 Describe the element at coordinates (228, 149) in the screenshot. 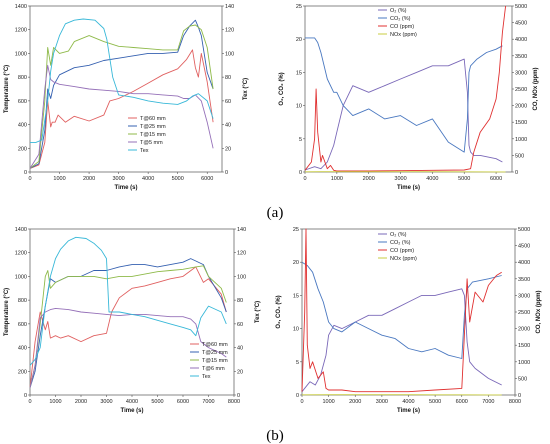

I see `y2-tick-label: 20` at that location.